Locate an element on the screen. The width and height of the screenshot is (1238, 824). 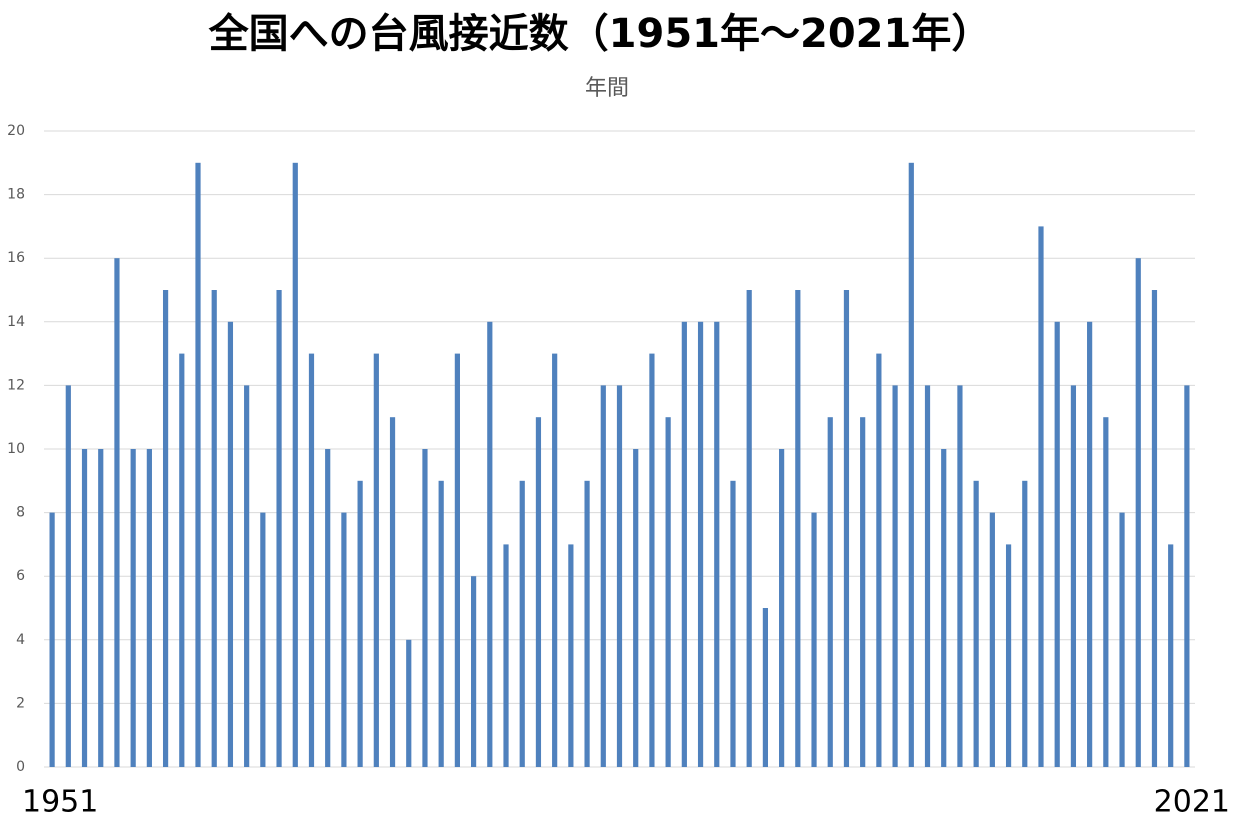
y-tick-label: 20 is located at coordinates (16, 131).